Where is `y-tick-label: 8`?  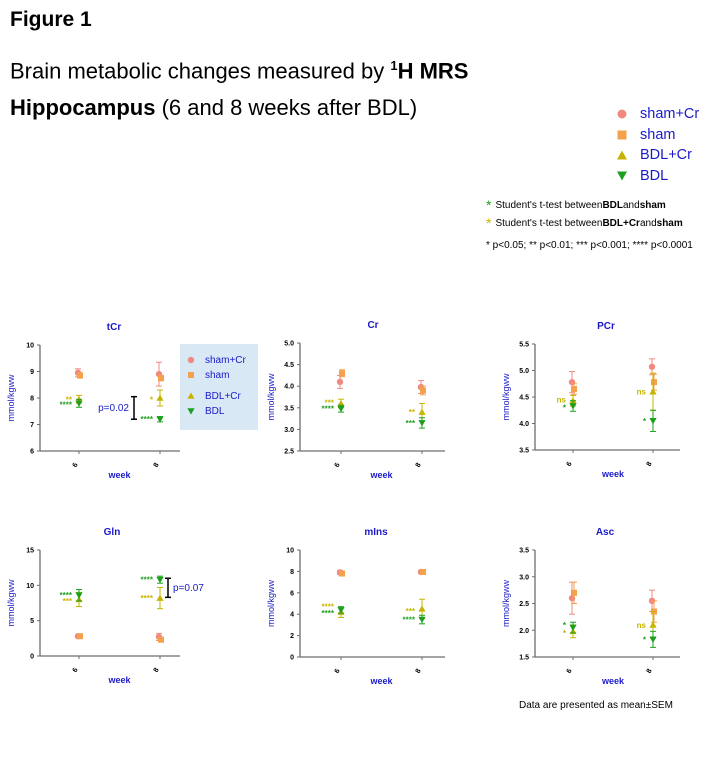 y-tick-label: 8 is located at coordinates (292, 572).